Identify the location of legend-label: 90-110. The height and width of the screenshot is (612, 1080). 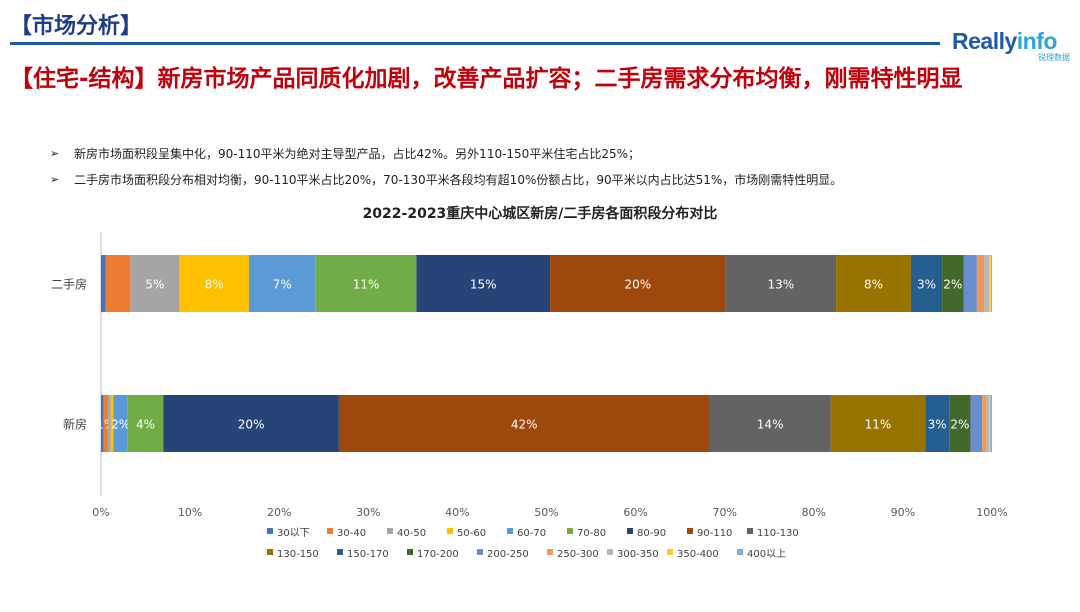
(714, 533).